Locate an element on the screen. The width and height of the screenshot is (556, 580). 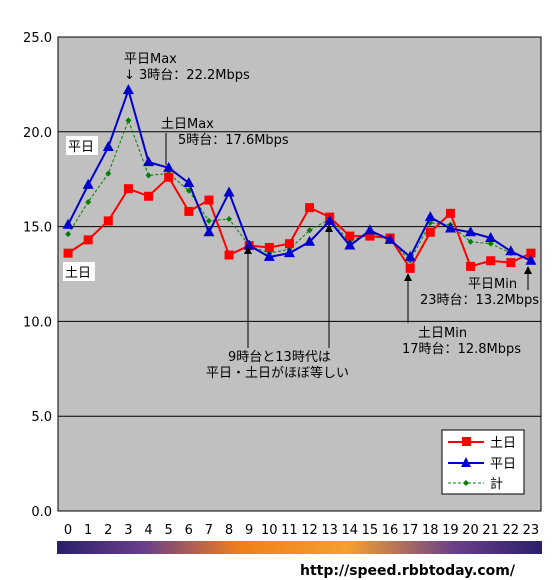
legend-weekend-label: 土日 is located at coordinates (503, 443).